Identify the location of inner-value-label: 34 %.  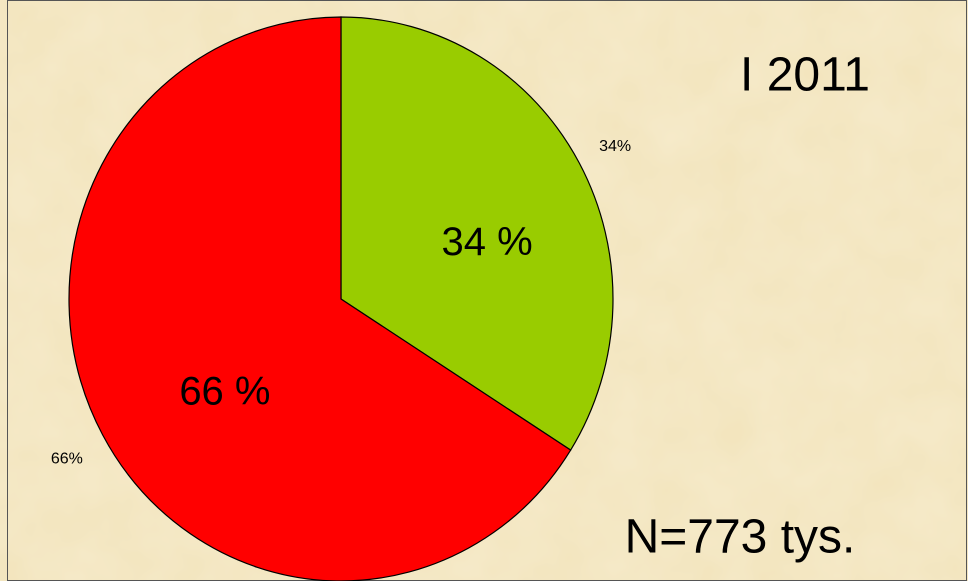
(487, 242).